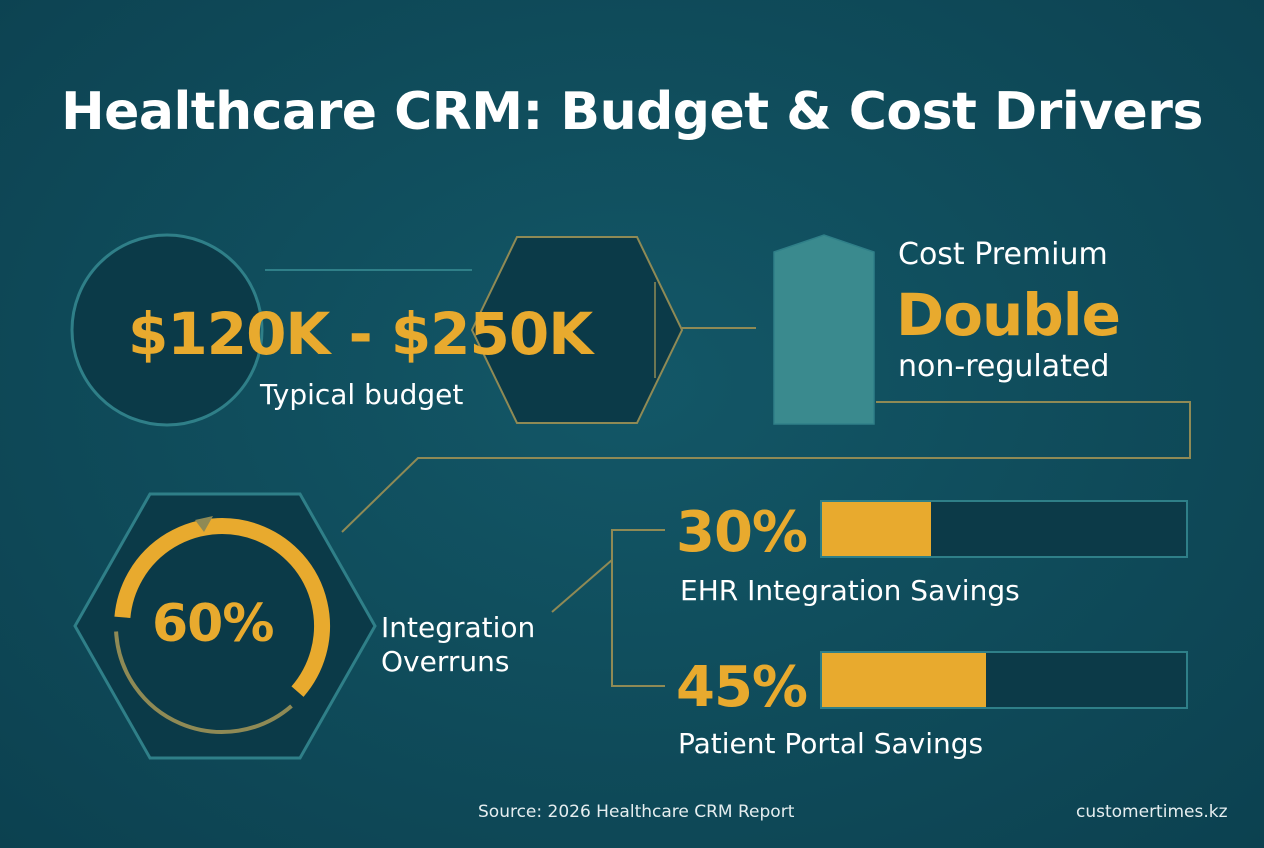 Image resolution: width=1264 pixels, height=848 pixels. What do you see at coordinates (877, 529) in the screenshot?
I see `ehr-savings-bar-fill` at bounding box center [877, 529].